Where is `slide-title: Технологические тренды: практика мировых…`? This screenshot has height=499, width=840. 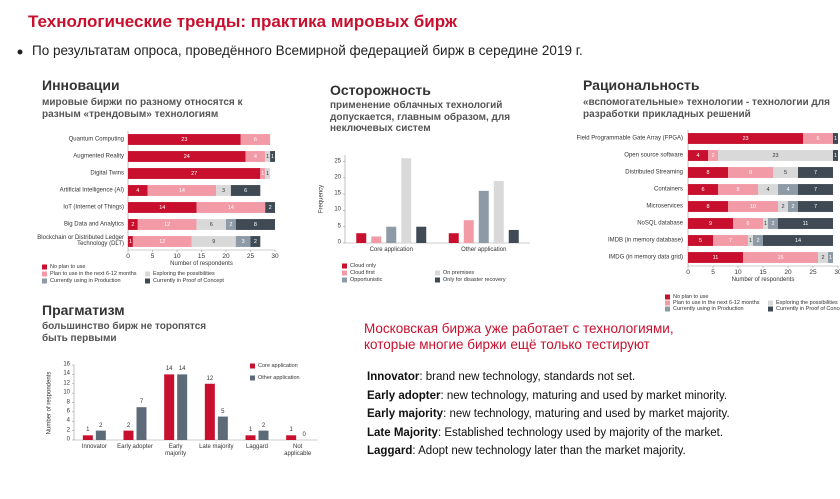
slide-title: Технологические тренды: практика мировых… is located at coordinates (242, 21).